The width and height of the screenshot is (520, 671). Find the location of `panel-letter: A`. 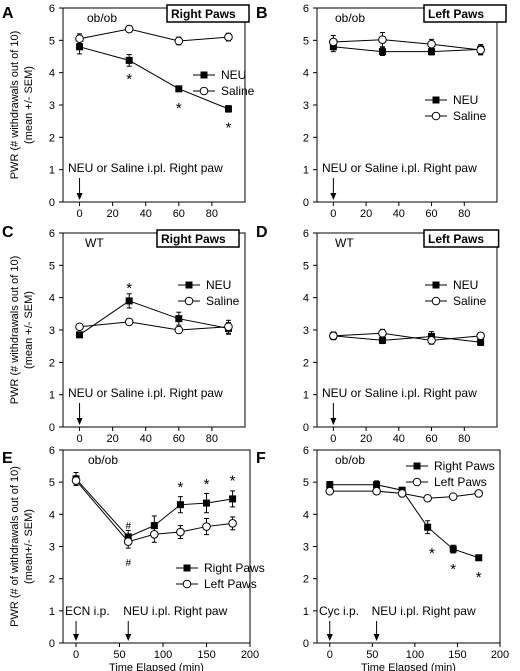

panel-letter: A is located at coordinates (8, 13).